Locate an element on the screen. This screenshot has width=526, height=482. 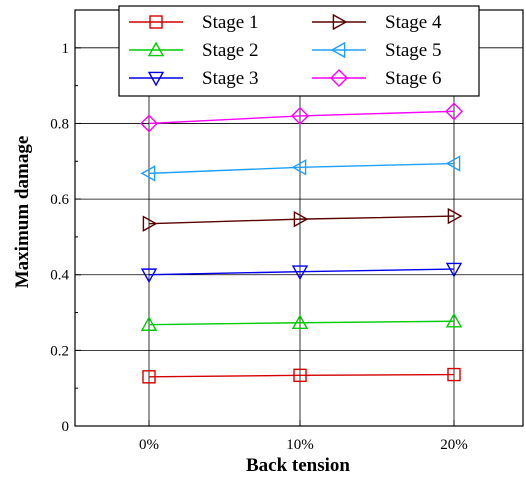
x-tick-label: 20% is located at coordinates (454, 445).